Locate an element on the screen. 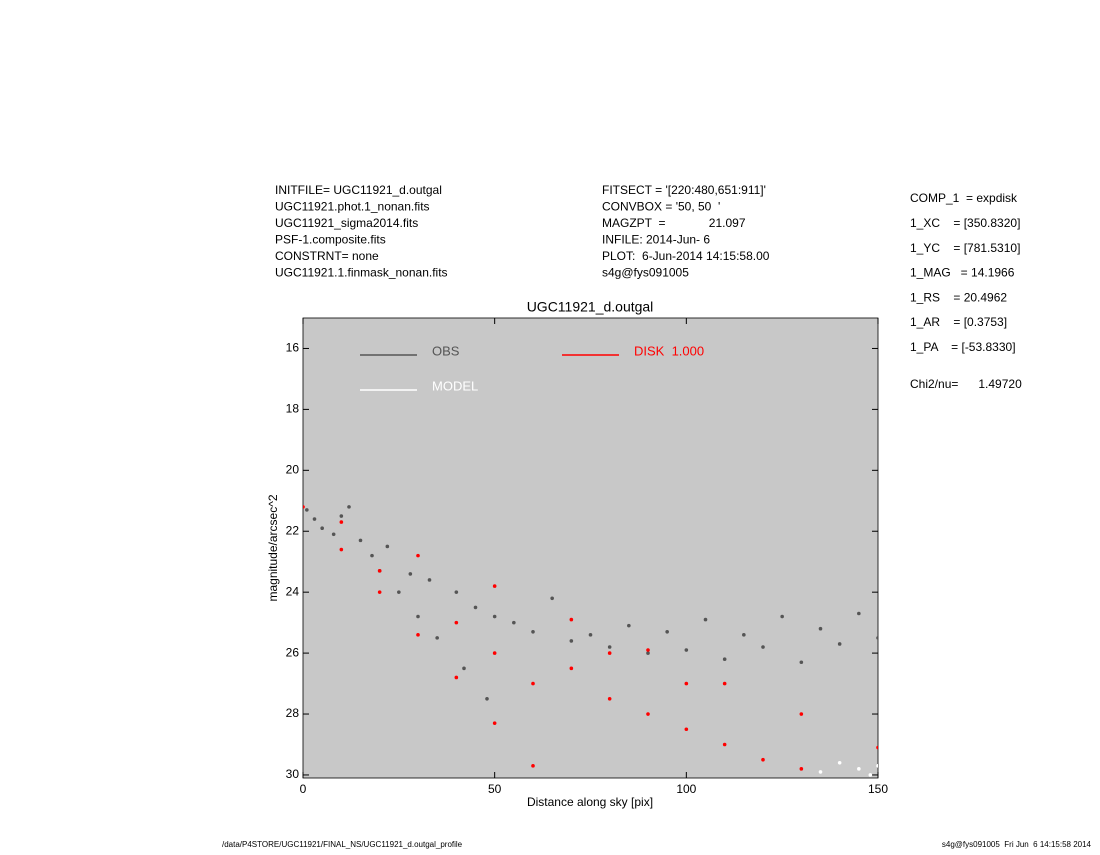  y-tick-label: 18 is located at coordinates (293, 409).